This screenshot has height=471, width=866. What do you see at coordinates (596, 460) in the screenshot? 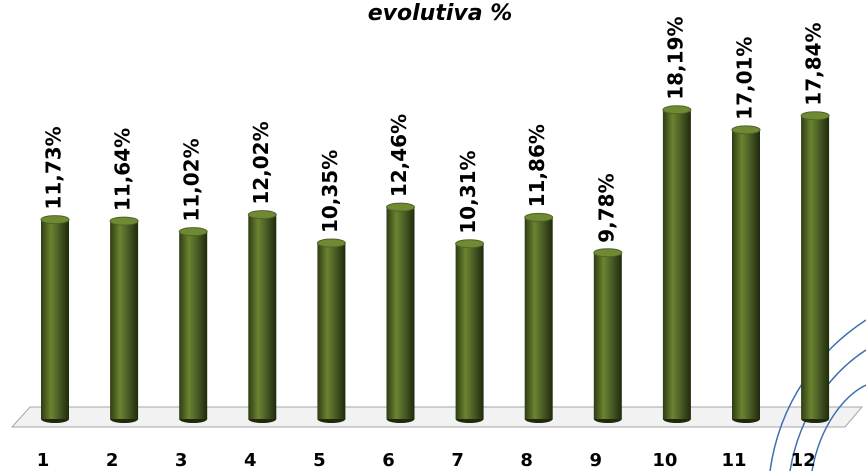
I see `x-tick-label: 9` at bounding box center [596, 460].